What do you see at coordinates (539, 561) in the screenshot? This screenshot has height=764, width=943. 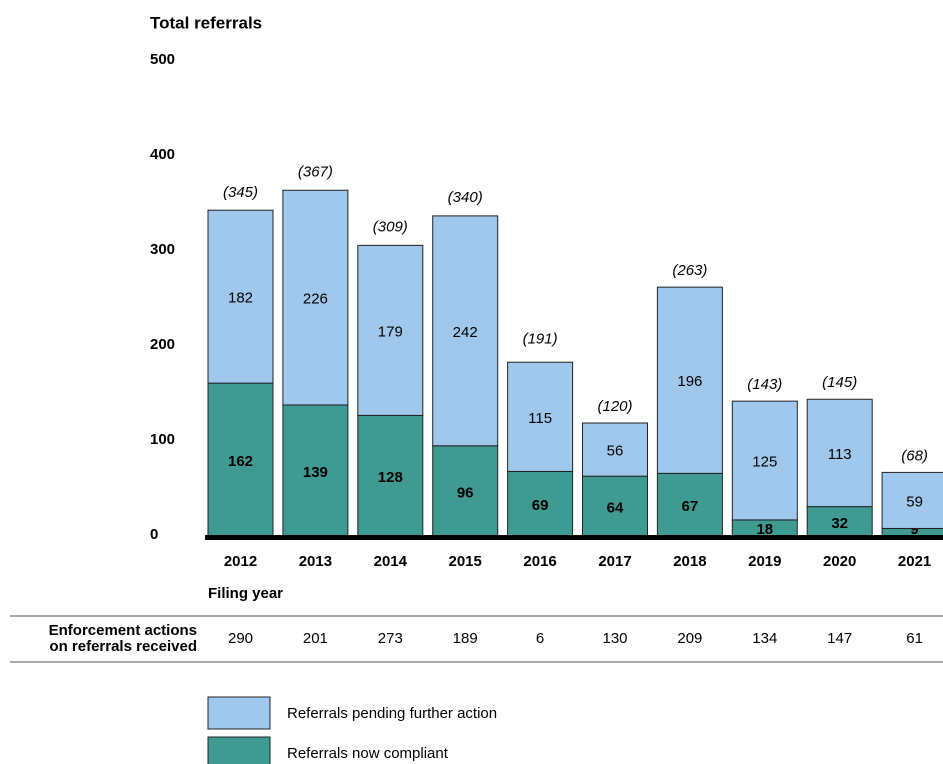 I see `x-tick-label: 2016` at bounding box center [539, 561].